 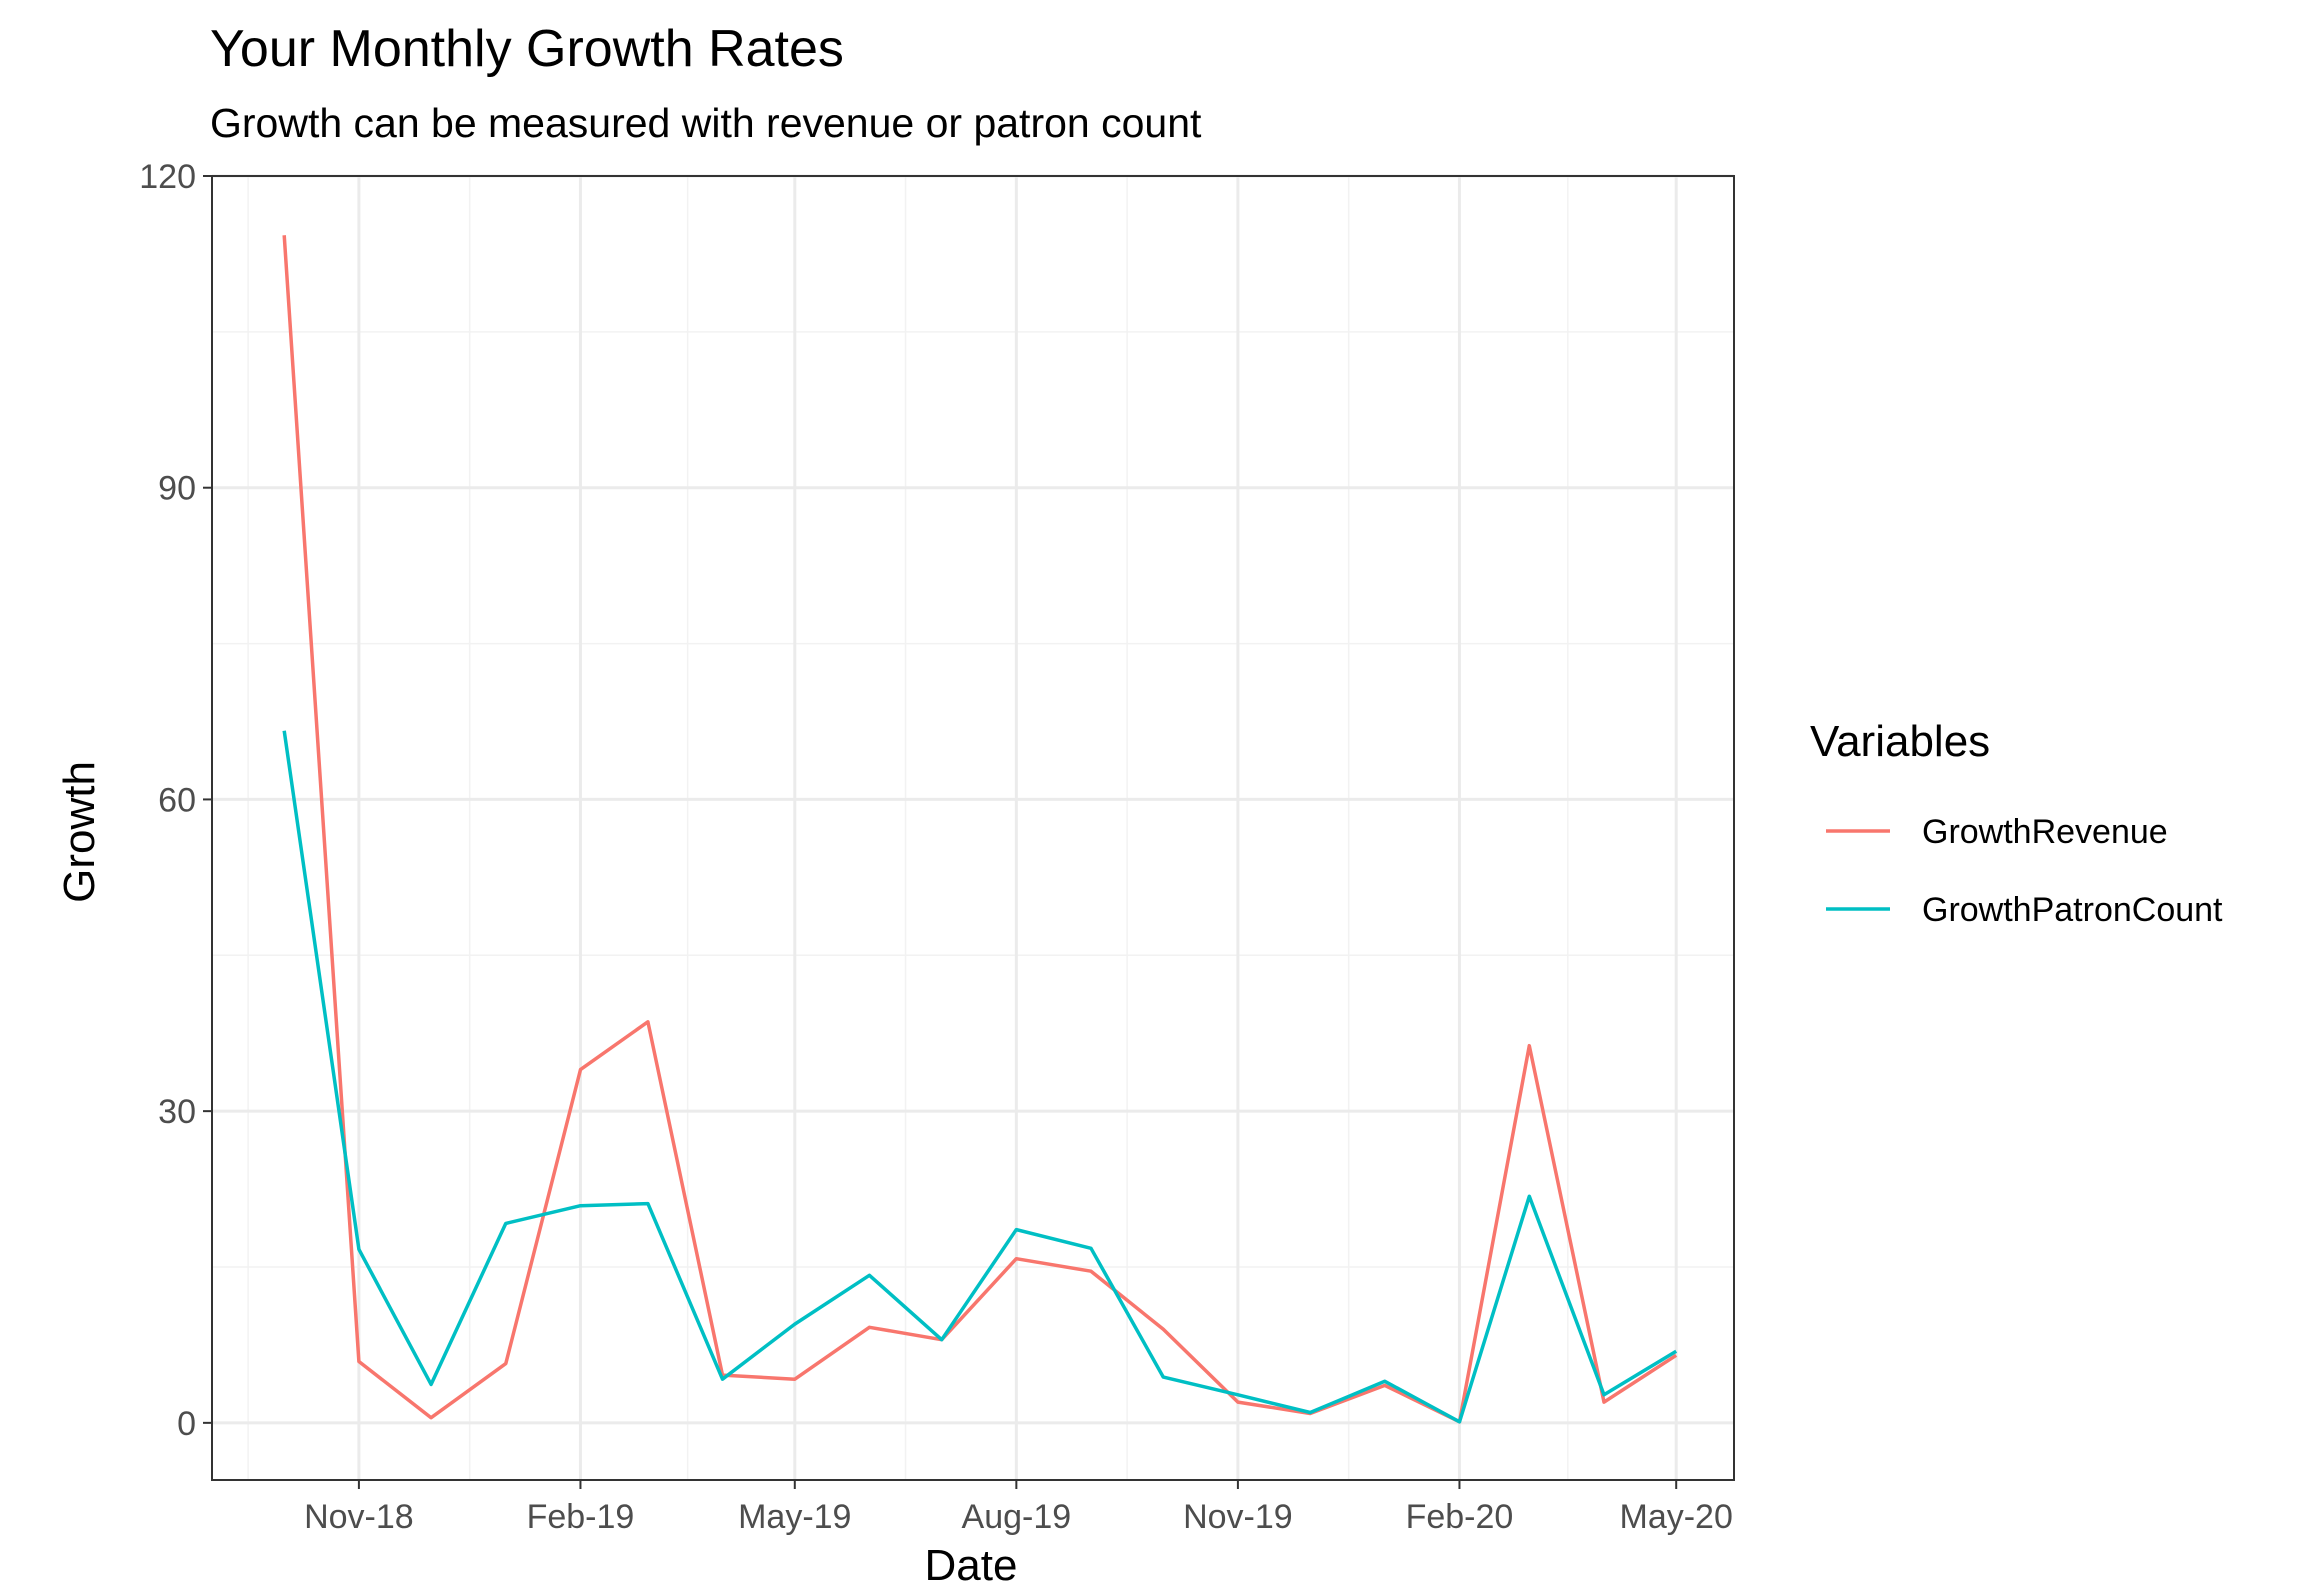 What do you see at coordinates (1900, 741) in the screenshot?
I see `legend-title: Variables` at bounding box center [1900, 741].